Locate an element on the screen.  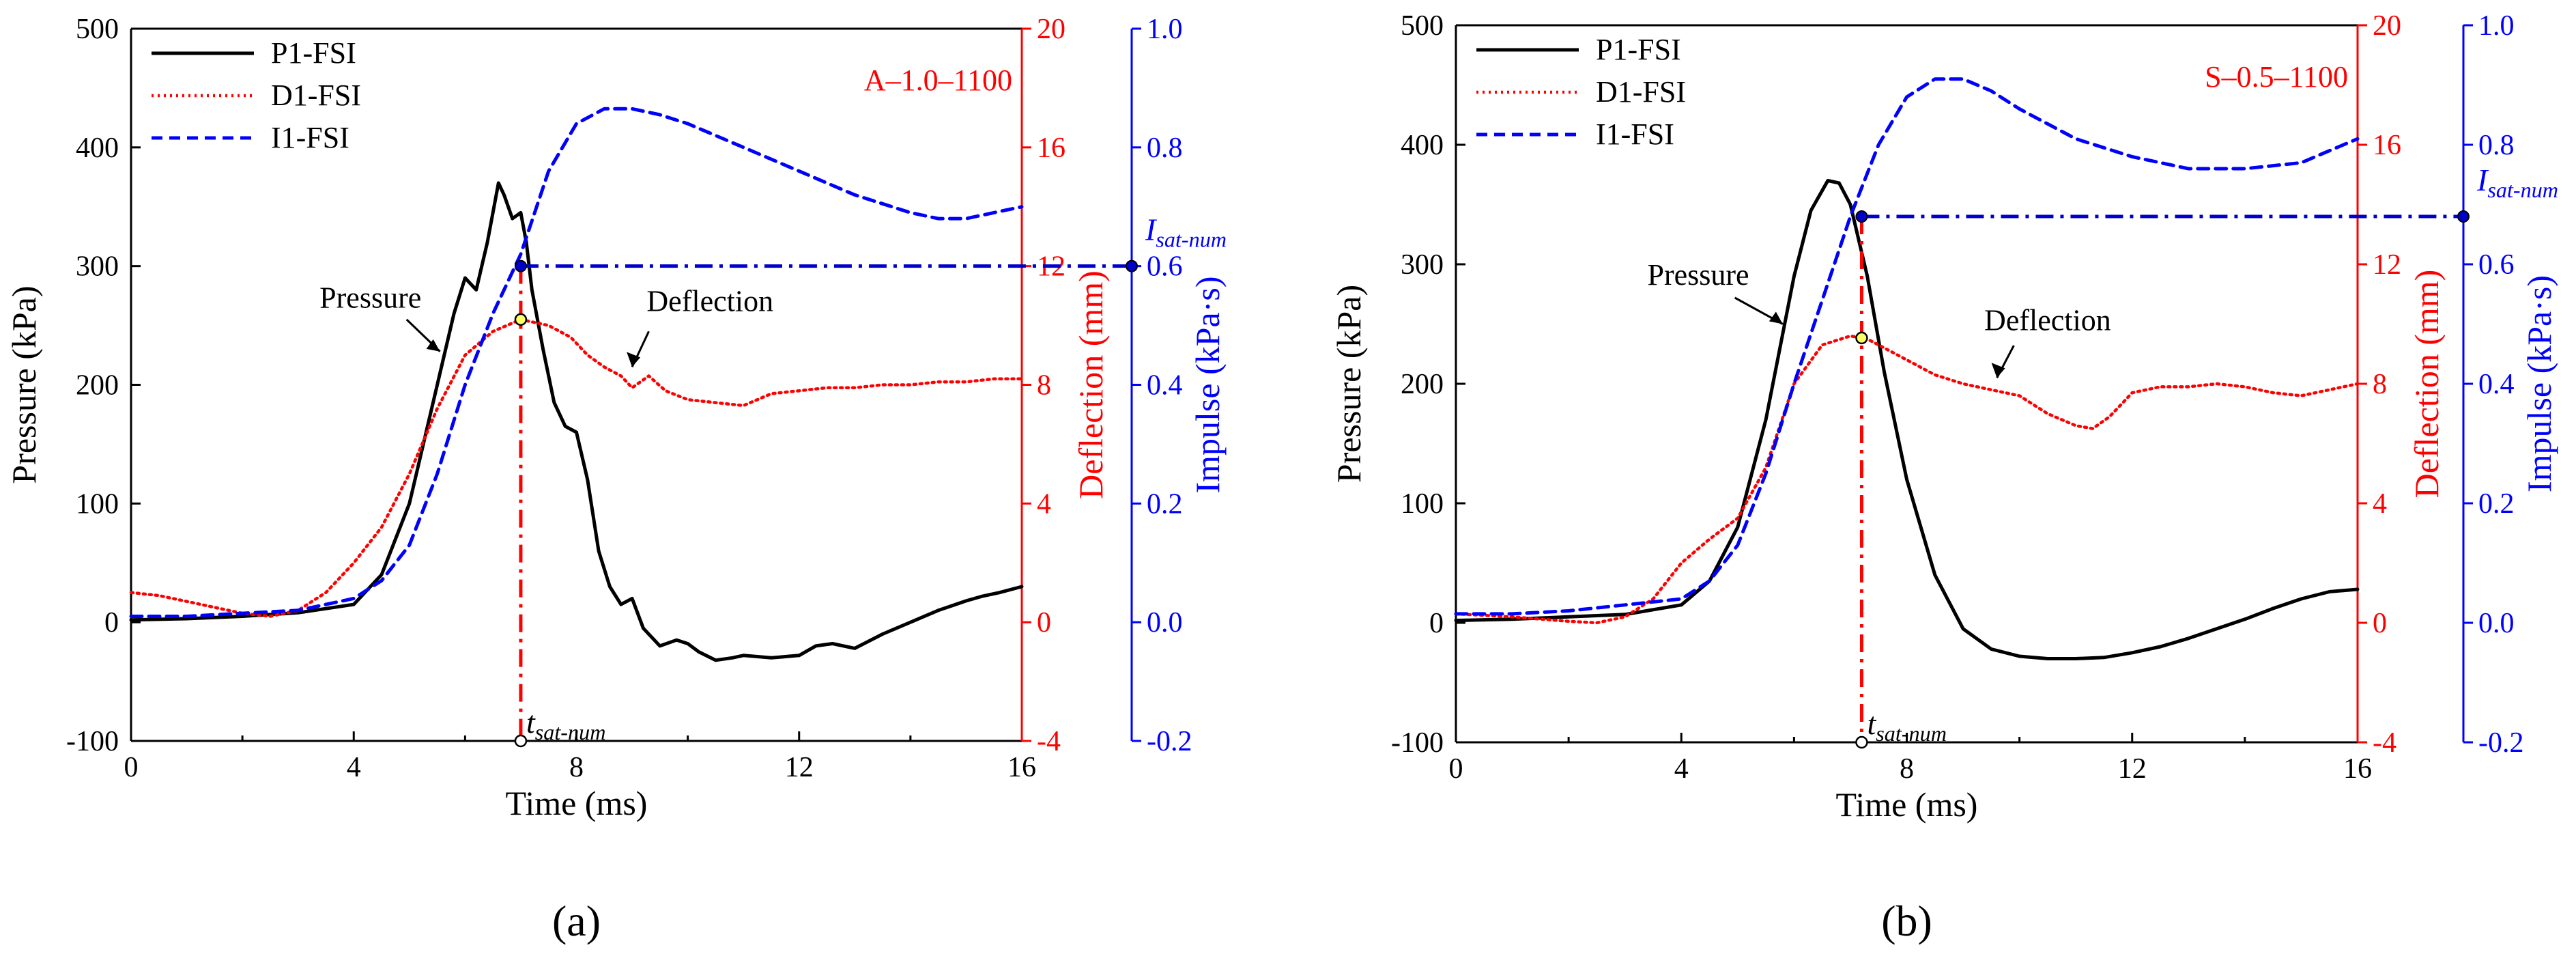
legend-label-0: P1-FSI is located at coordinates (1638, 49).